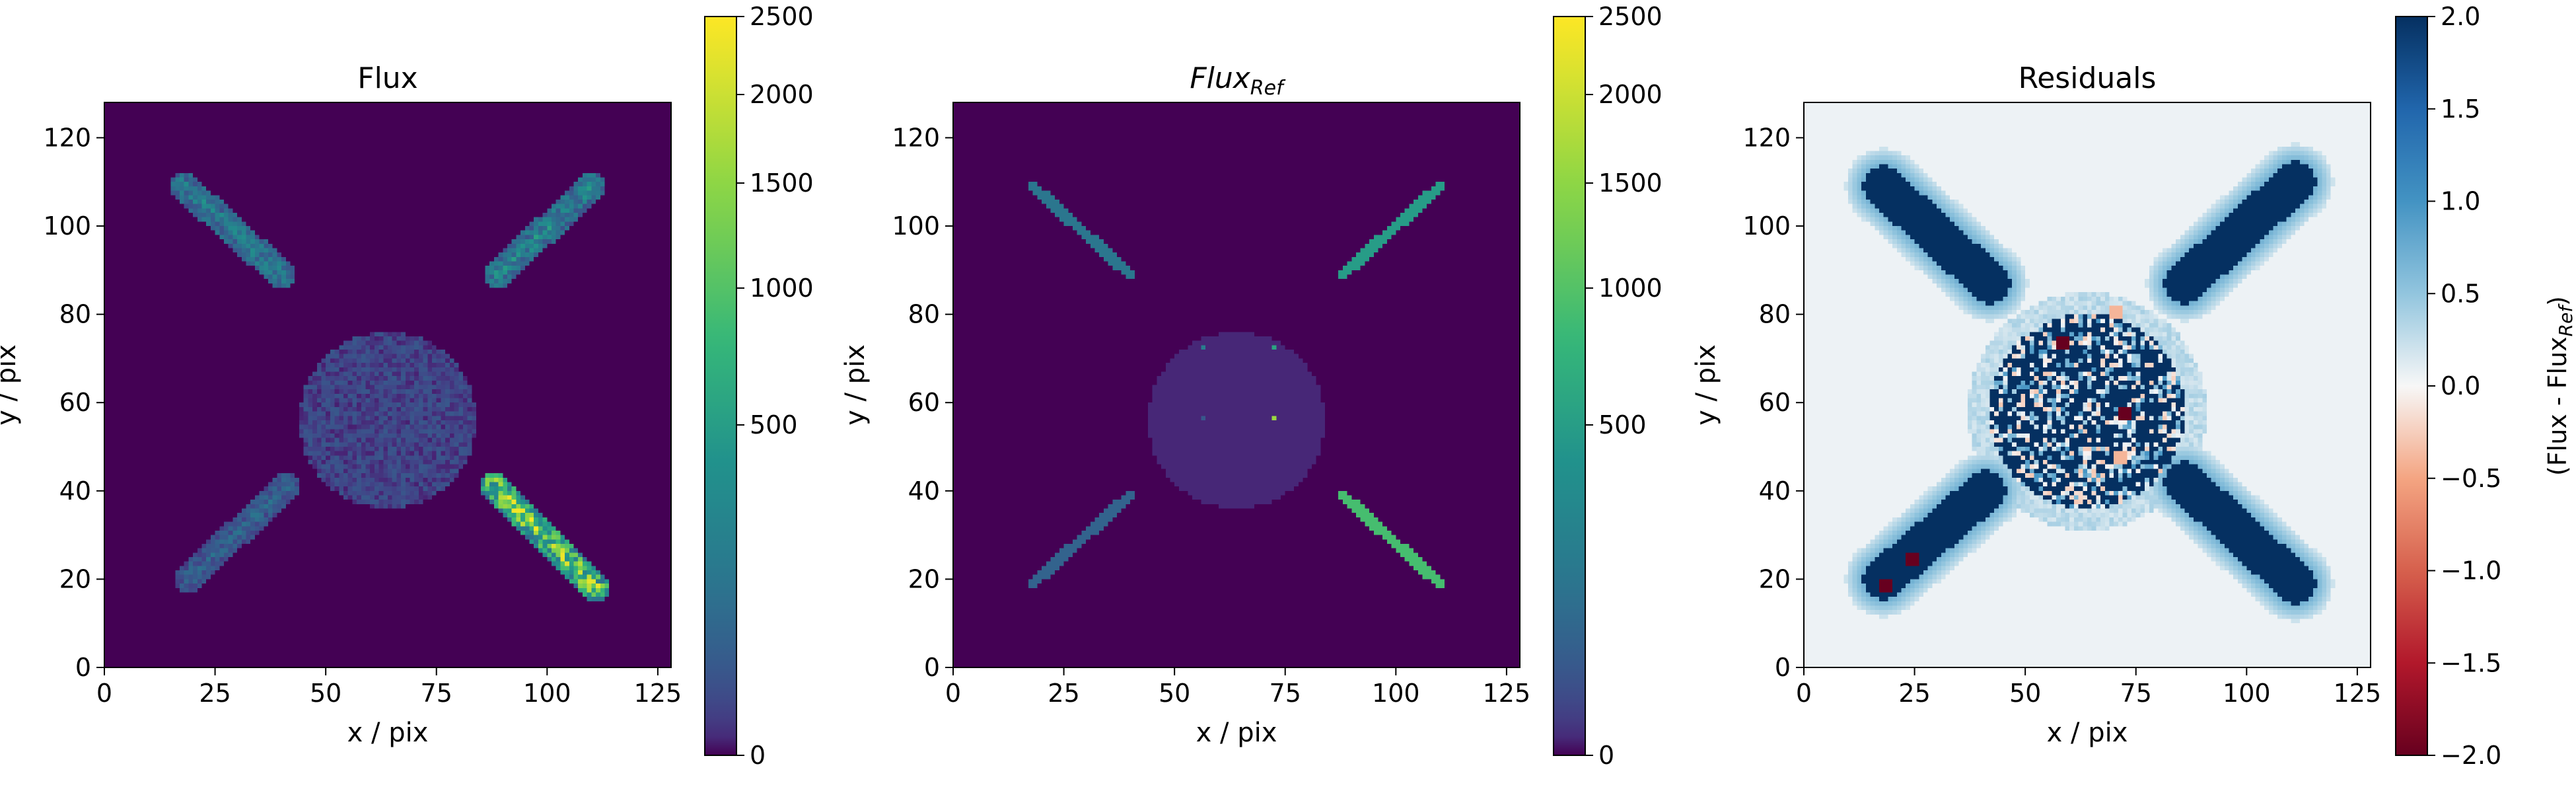  Describe the element at coordinates (2461, 16) in the screenshot. I see `colorbar-tick-label: 2.0` at that location.